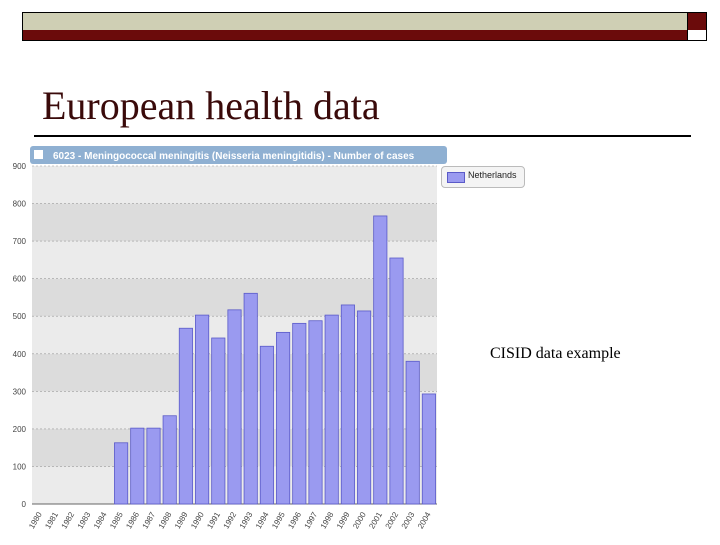 The height and width of the screenshot is (545, 720). What do you see at coordinates (20, 429) in the screenshot?
I see `y-tick-label: 200` at bounding box center [20, 429].